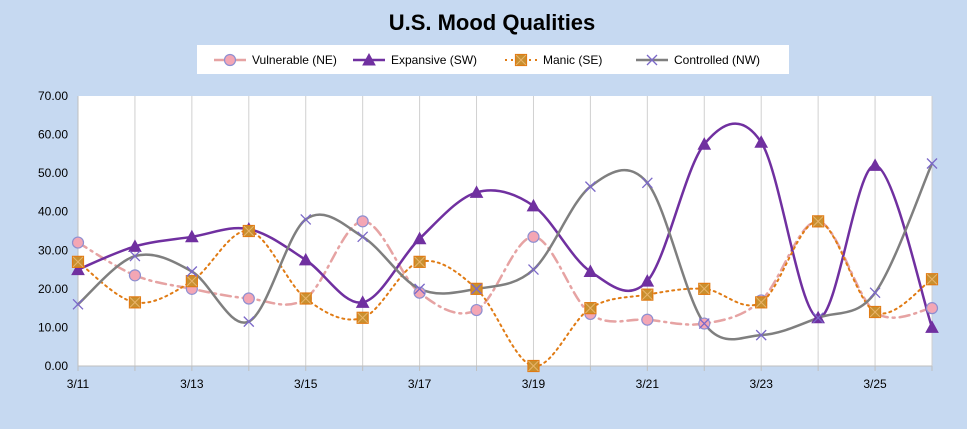 This screenshot has width=967, height=429. What do you see at coordinates (477, 384) in the screenshot?
I see `x-axis-tick-labels: 3/11 3/13 3/15 3/17 3/19 3/21 3/23 3/25` at bounding box center [477, 384].